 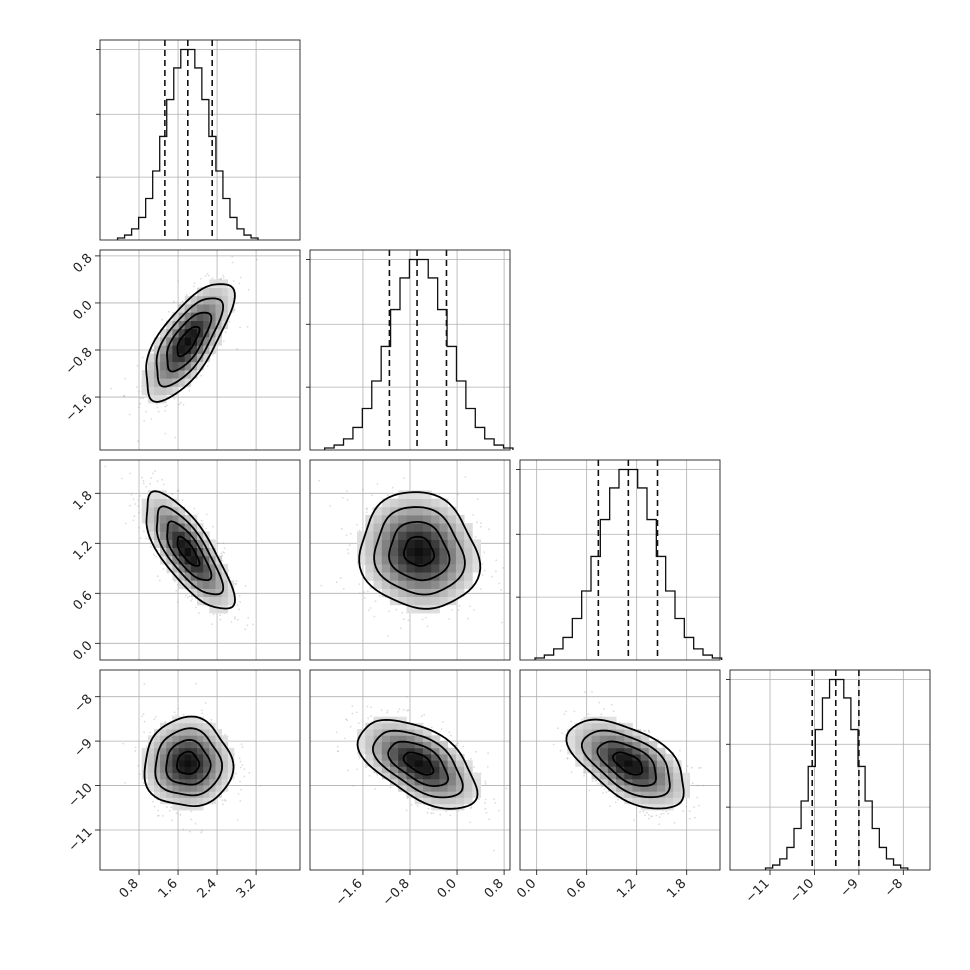 What do you see at coordinates (187, 144) in the screenshot?
I see `histogram-step-line` at bounding box center [187, 144].